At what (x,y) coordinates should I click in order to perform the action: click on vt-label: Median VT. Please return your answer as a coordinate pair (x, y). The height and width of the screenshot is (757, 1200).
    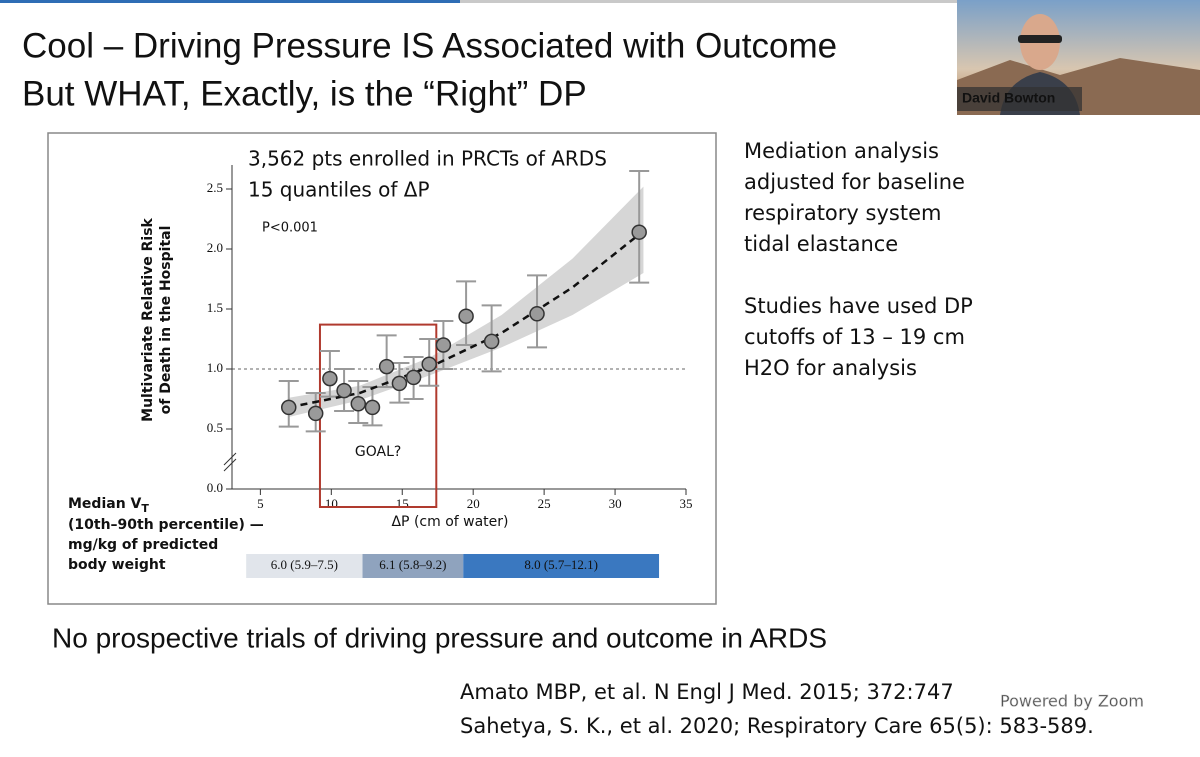
    Looking at the image, I should click on (108, 505).